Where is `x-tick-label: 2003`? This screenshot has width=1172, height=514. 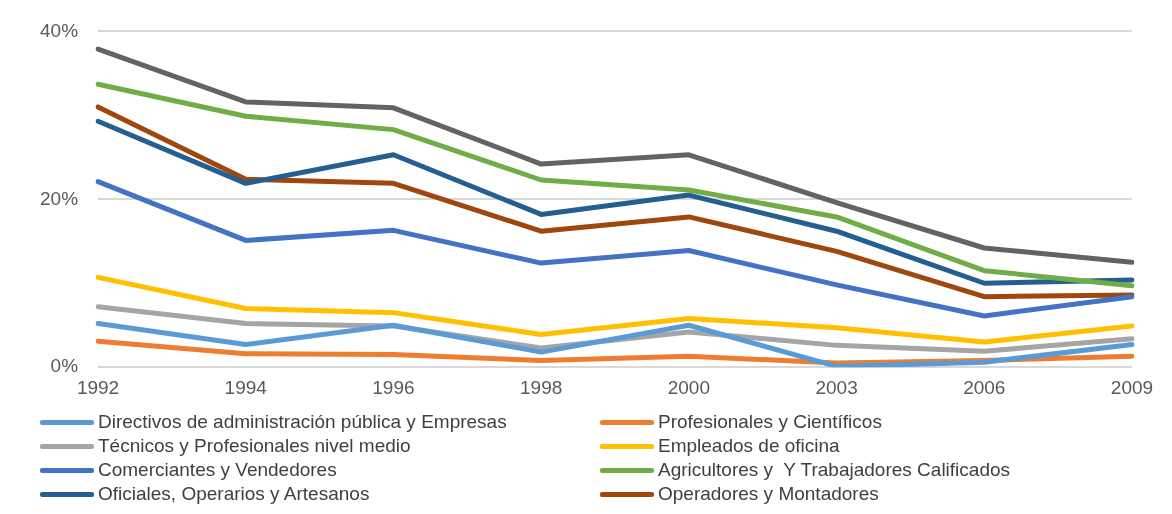
x-tick-label: 2003 is located at coordinates (836, 387).